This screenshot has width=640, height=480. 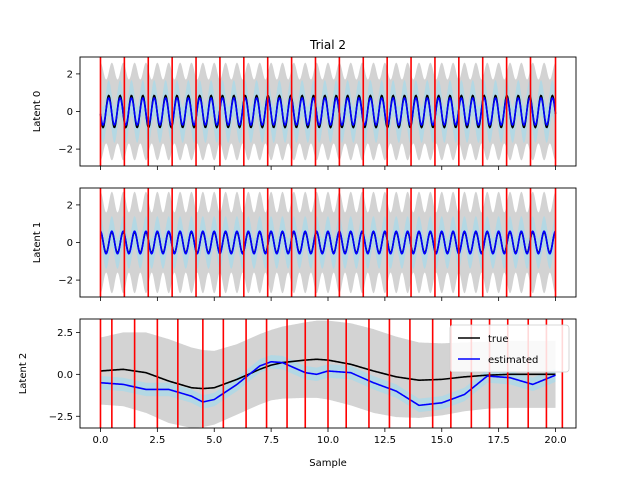 I want to click on x-tick-label: 2.5, so click(x=157, y=440).